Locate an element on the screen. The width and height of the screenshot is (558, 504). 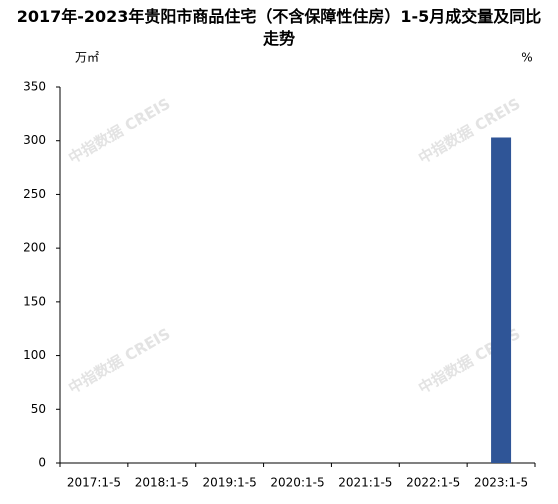
y-tick-label: 250 is located at coordinates (34, 194).